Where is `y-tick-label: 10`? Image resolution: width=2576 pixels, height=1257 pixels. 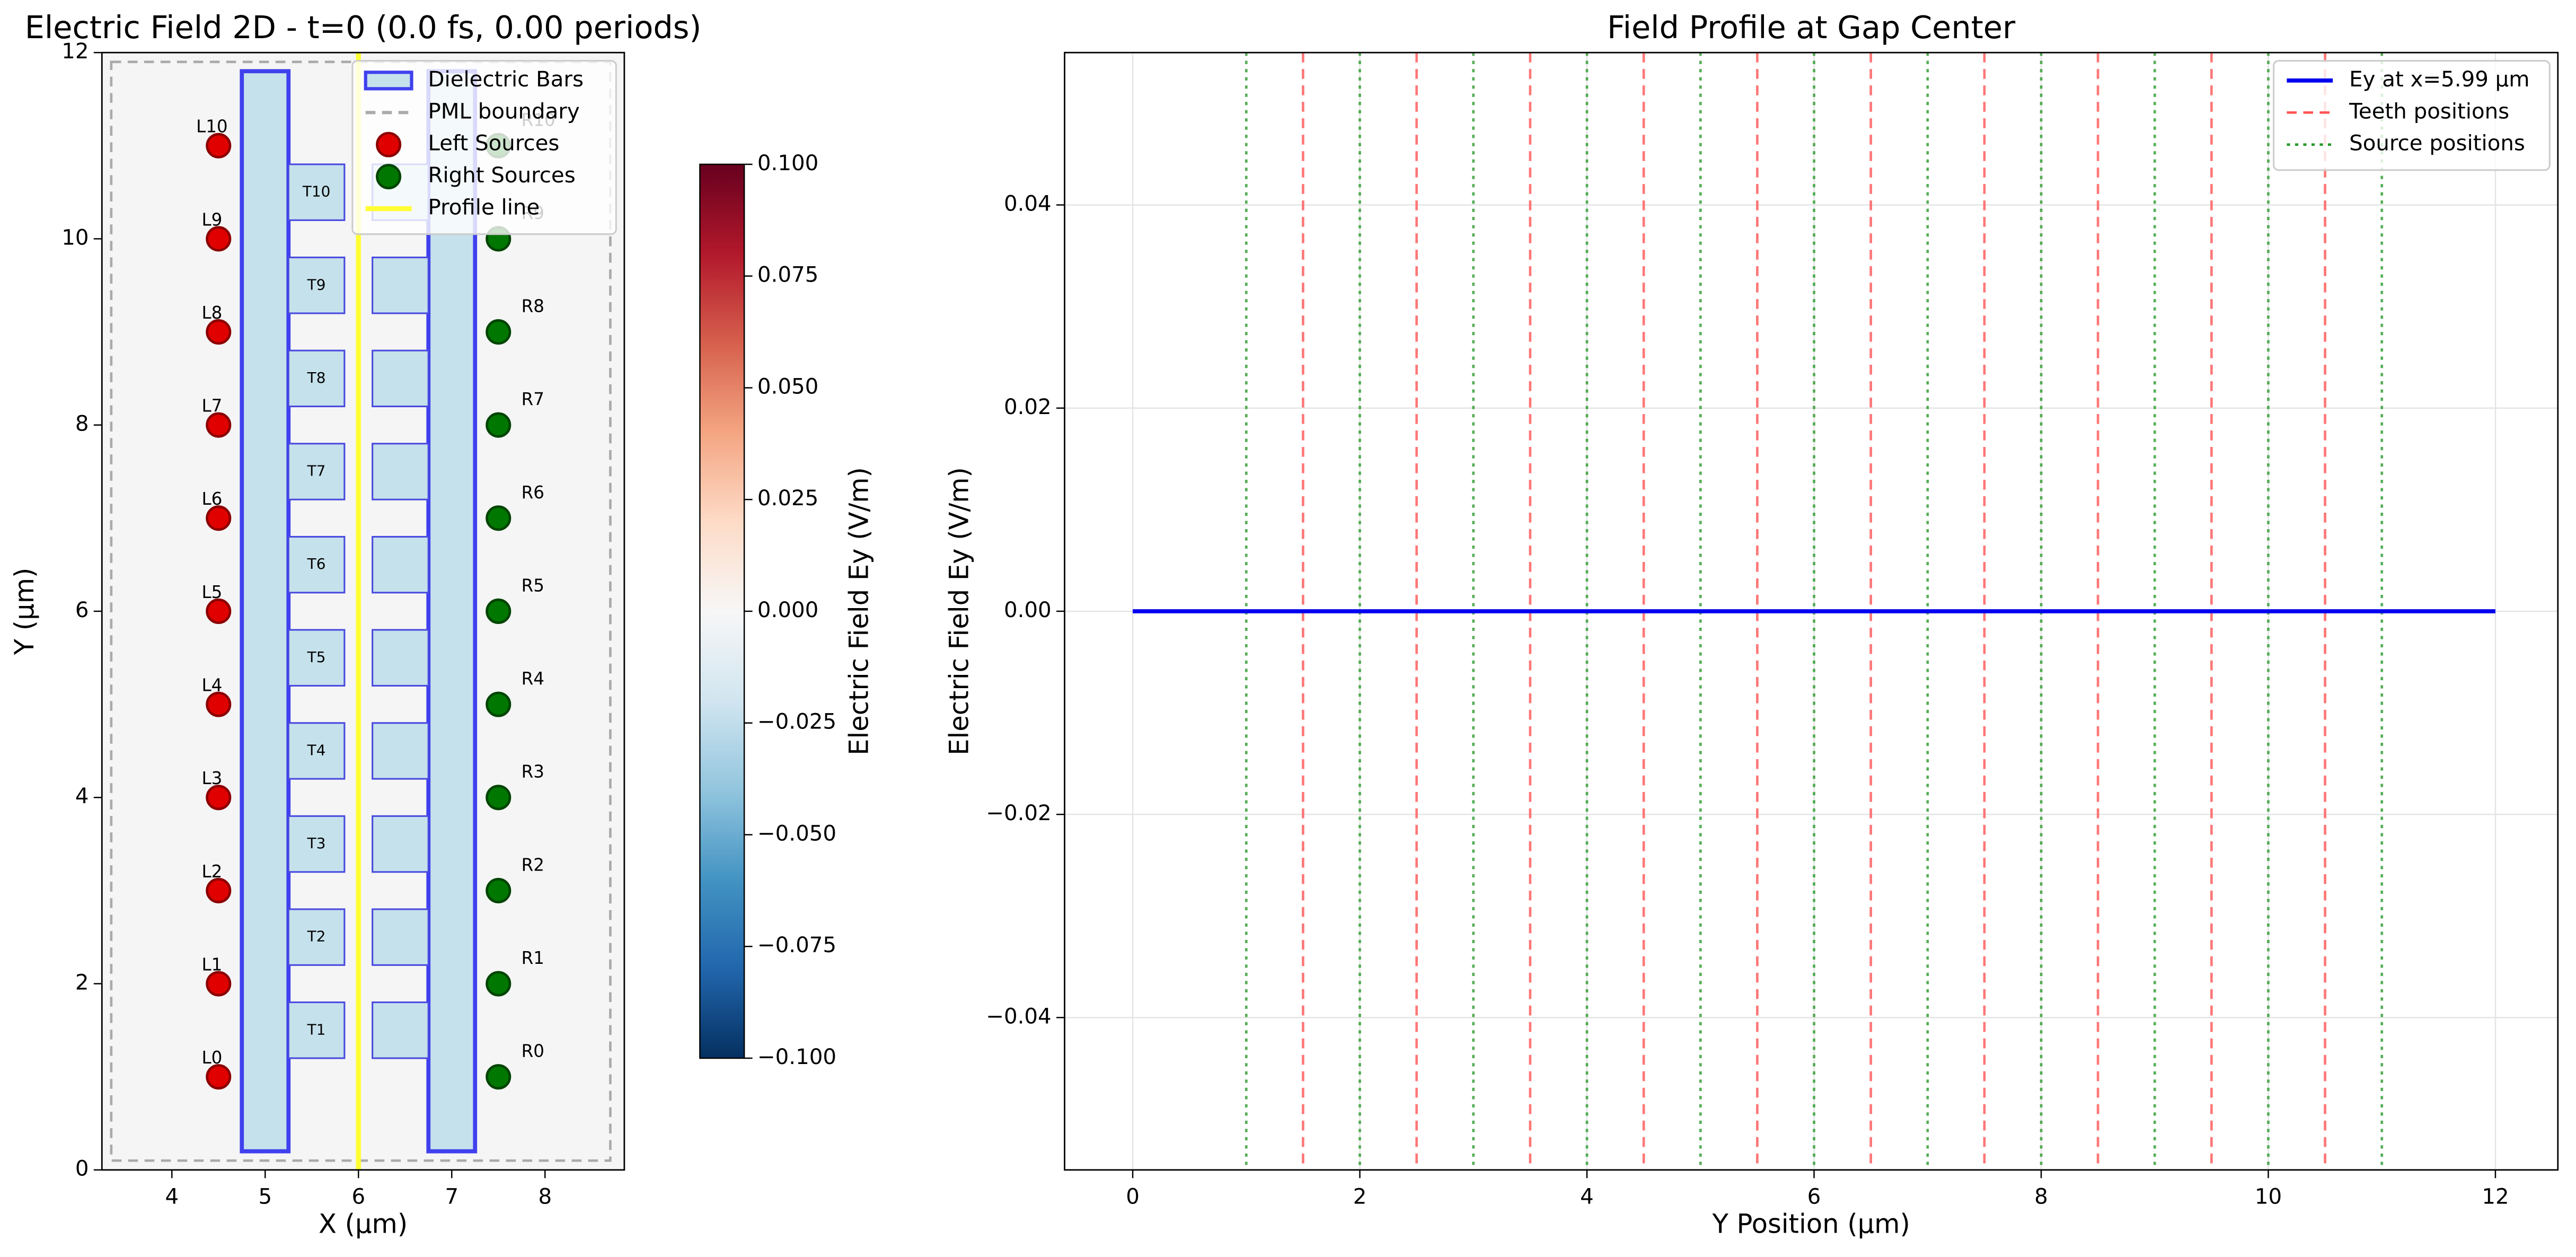 y-tick-label: 10 is located at coordinates (75, 237).